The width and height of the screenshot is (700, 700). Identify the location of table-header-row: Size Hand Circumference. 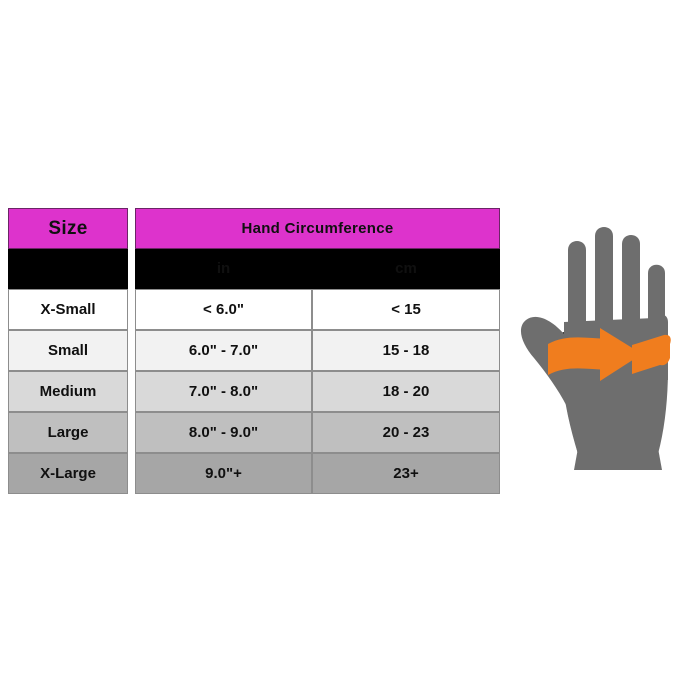
(254, 228).